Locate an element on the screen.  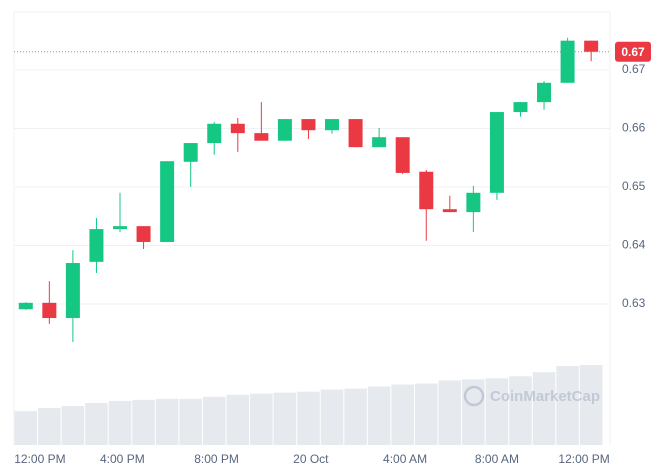
y-tick-label: 0.66 is located at coordinates (634, 128).